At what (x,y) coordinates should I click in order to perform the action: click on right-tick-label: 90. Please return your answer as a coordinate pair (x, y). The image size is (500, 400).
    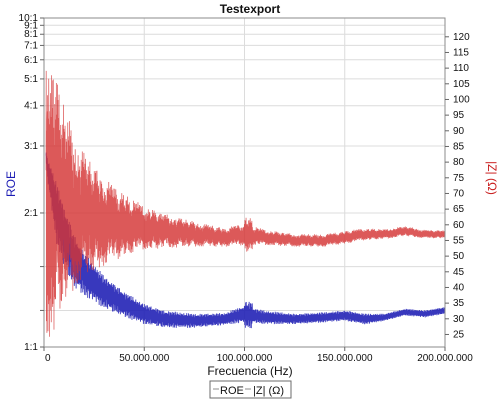
    Looking at the image, I should click on (459, 131).